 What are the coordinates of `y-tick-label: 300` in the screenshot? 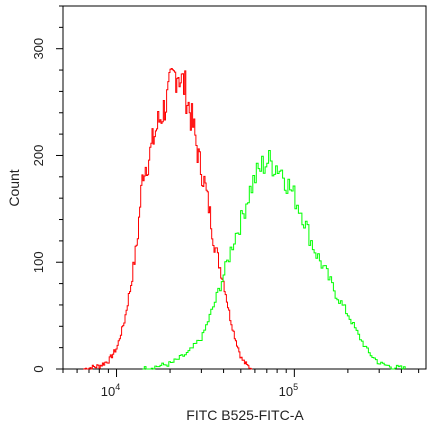 It's located at (38, 49).